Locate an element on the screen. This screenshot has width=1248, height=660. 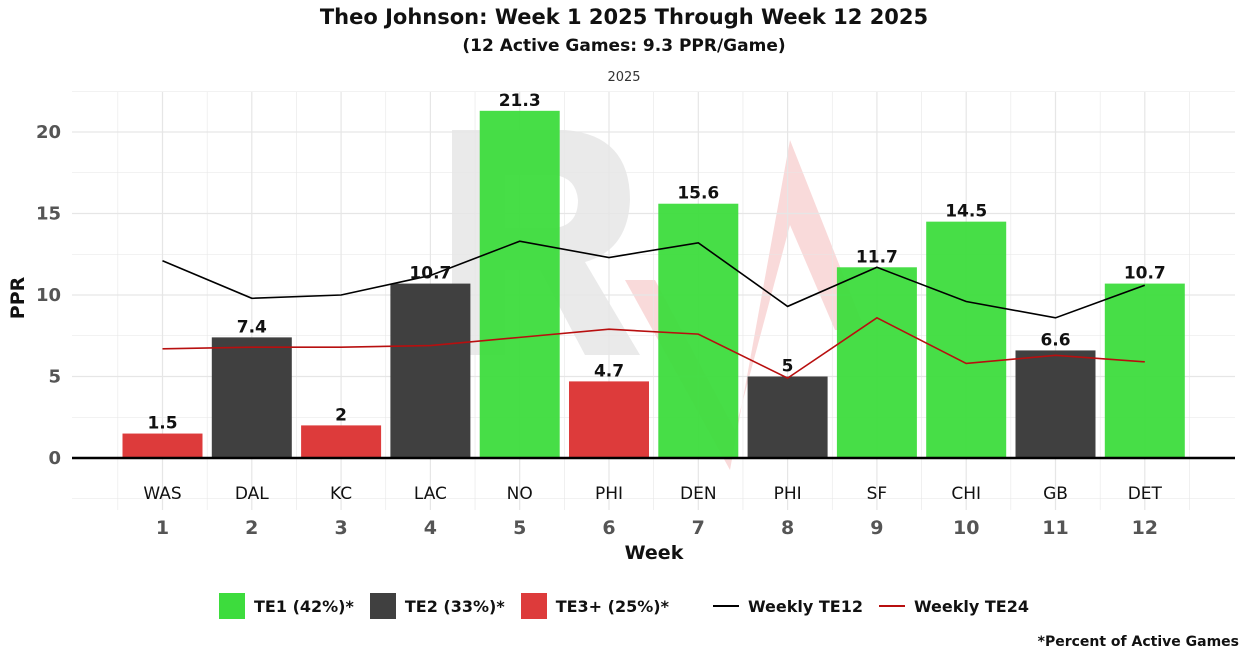
bar-value-label: 2 is located at coordinates (341, 415).